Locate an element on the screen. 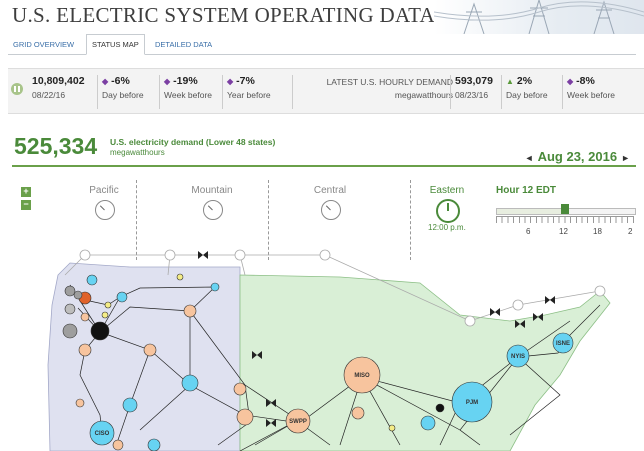 The width and height of the screenshot is (644, 451). mountain-clock-icon is located at coordinates (213, 210).